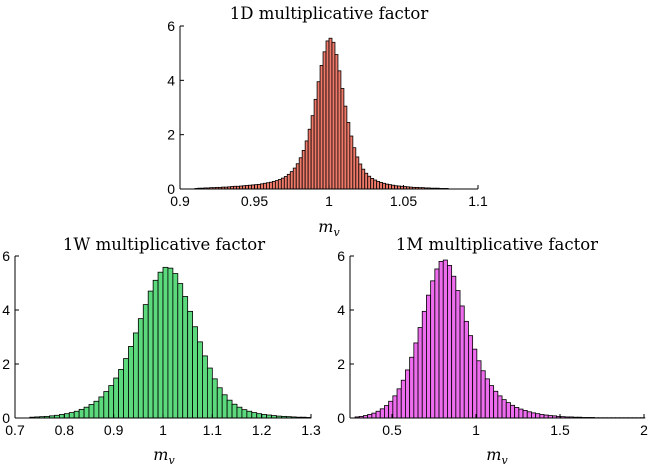  I want to click on chart-title: 1W multiplicative factor, so click(164, 244).